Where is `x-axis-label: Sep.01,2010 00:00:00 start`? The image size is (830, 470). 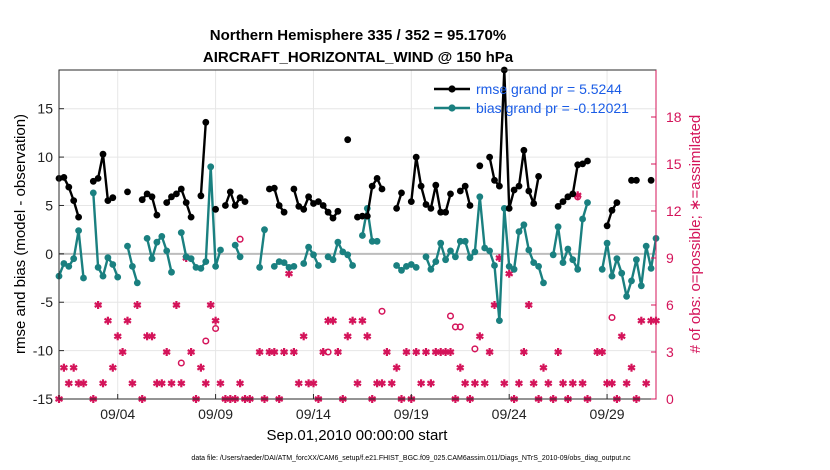
x-axis-label: Sep.01,2010 00:00:00 start is located at coordinates (358, 435).